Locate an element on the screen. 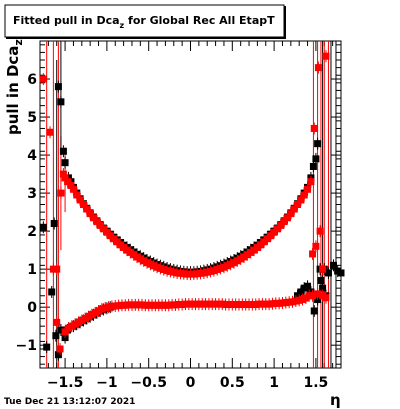 This screenshot has height=409, width=400. y-tick-label: −1 is located at coordinates (26, 346).